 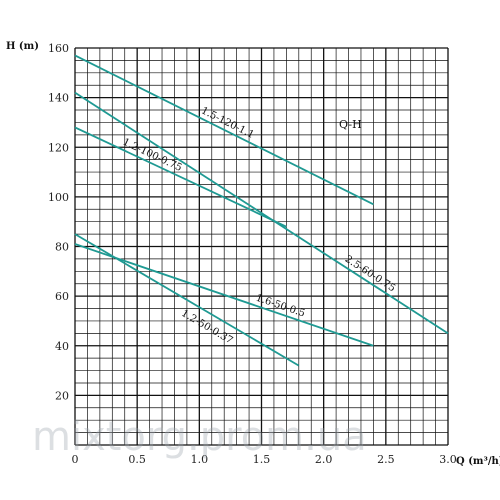 I want to click on y-tick-label: 120, so click(x=58, y=147).